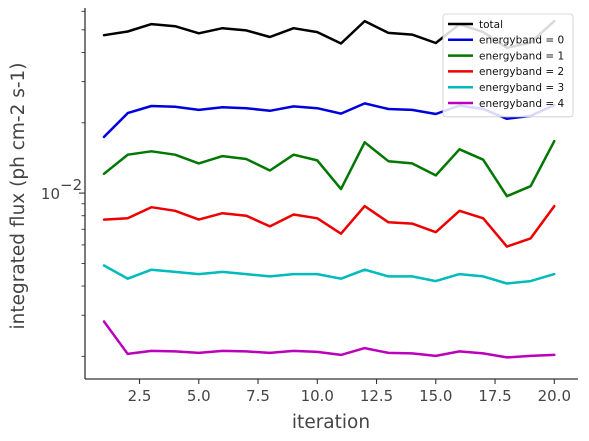 The image size is (589, 441). What do you see at coordinates (491, 25) in the screenshot?
I see `legend-entry: total` at bounding box center [491, 25].